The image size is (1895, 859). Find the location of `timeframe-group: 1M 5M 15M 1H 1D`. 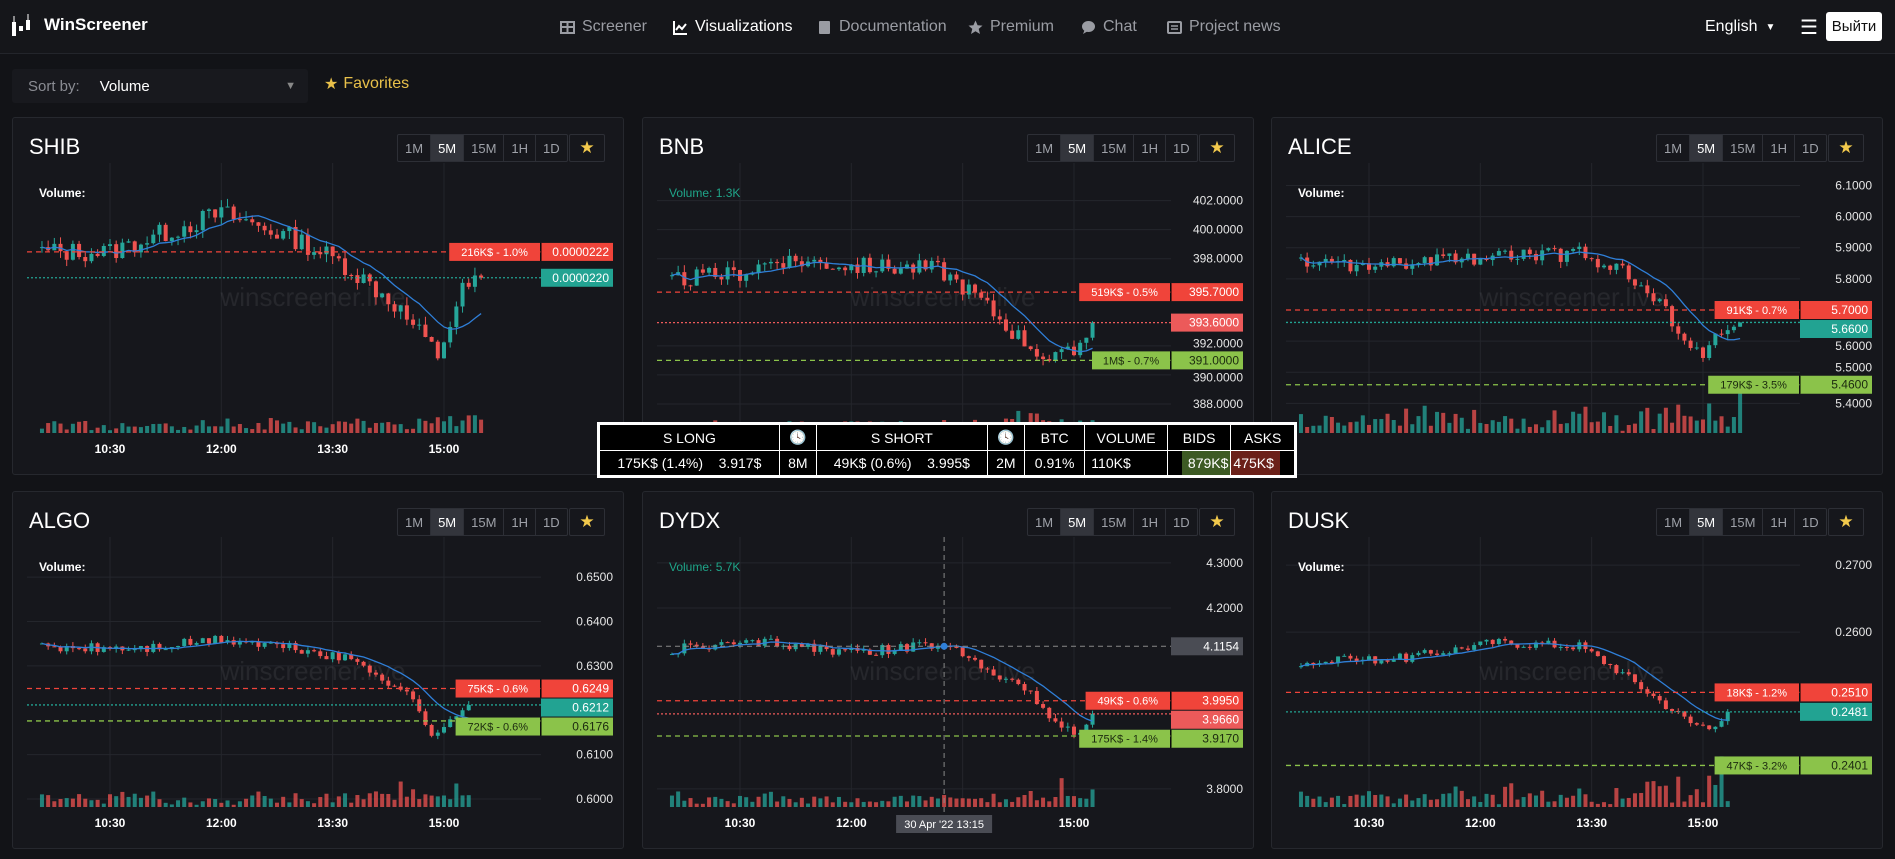

timeframe-group: 1M 5M 15M 1H 1D is located at coordinates (1741, 148).